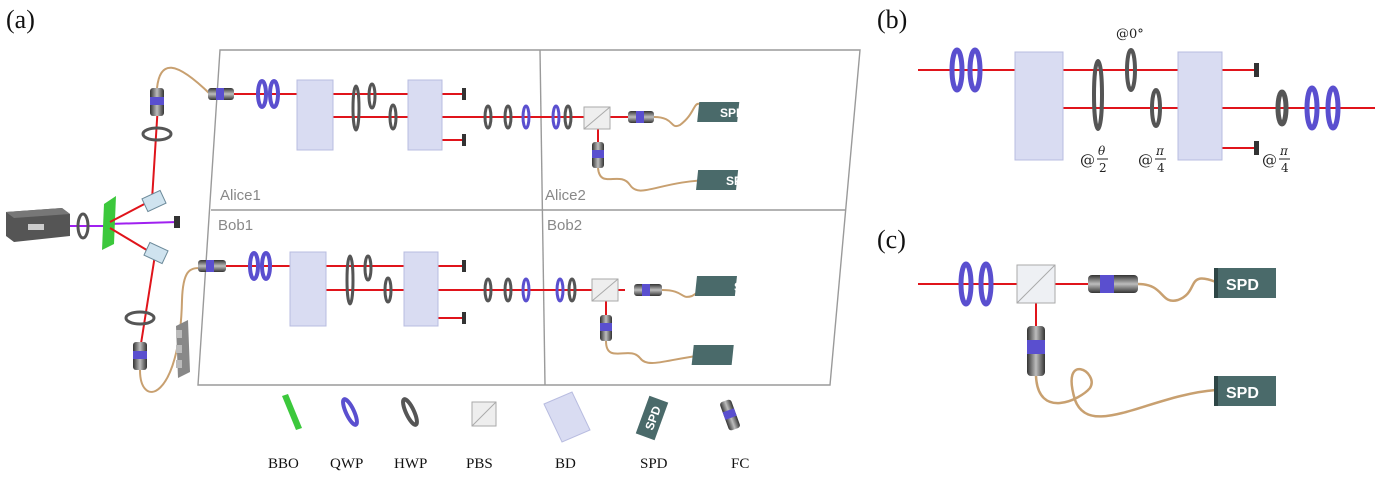 The image size is (1397, 477). I want to click on panel-c-spd-2-icon: SPD, so click(1245, 391).